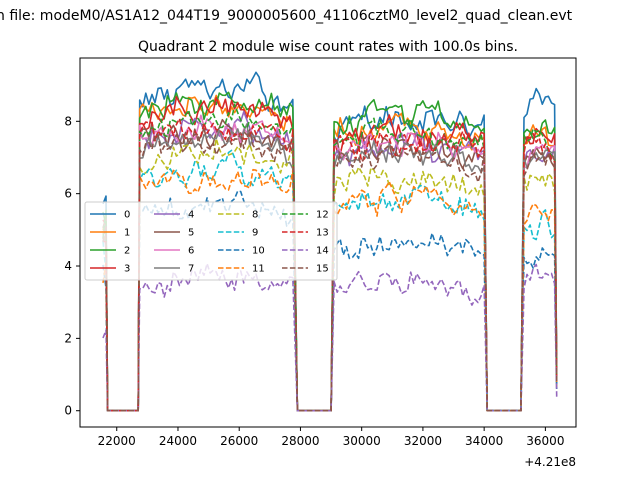 The image size is (640, 480). I want to click on x-offset-label: +4.21e8, so click(550, 462).